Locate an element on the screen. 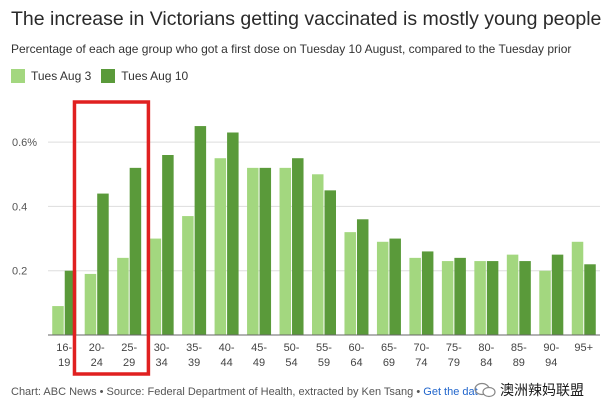 The image size is (609, 415). legend-label-aug10: Tues Aug 10 is located at coordinates (155, 76).